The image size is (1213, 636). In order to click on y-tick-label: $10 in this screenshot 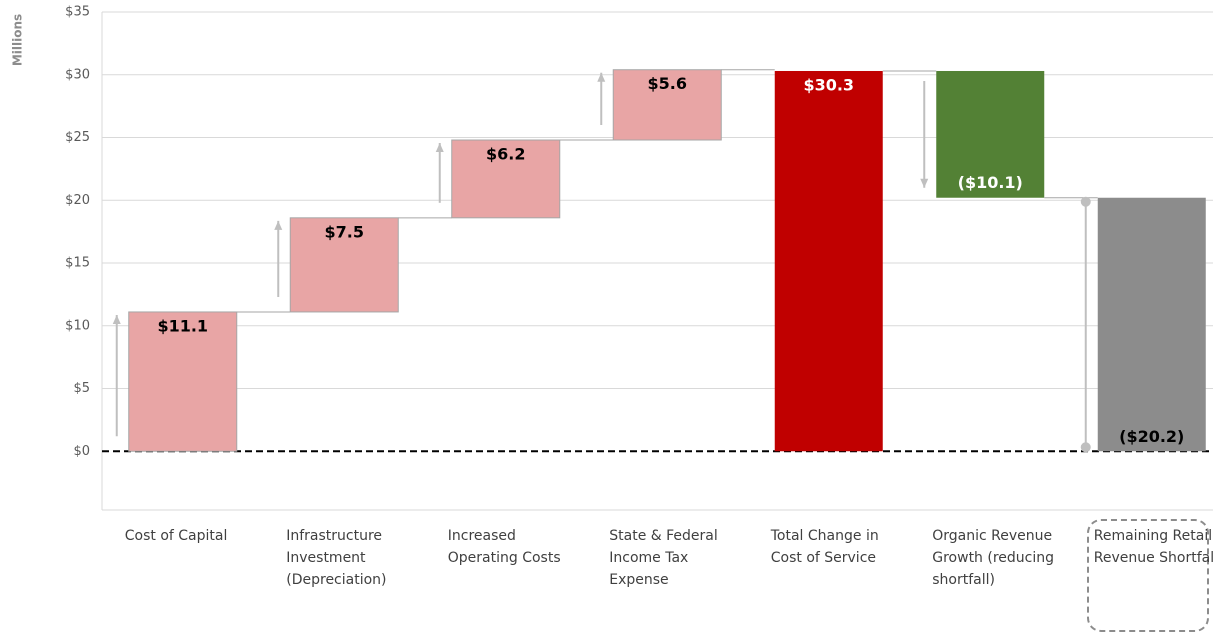, I will do `click(77, 325)`.